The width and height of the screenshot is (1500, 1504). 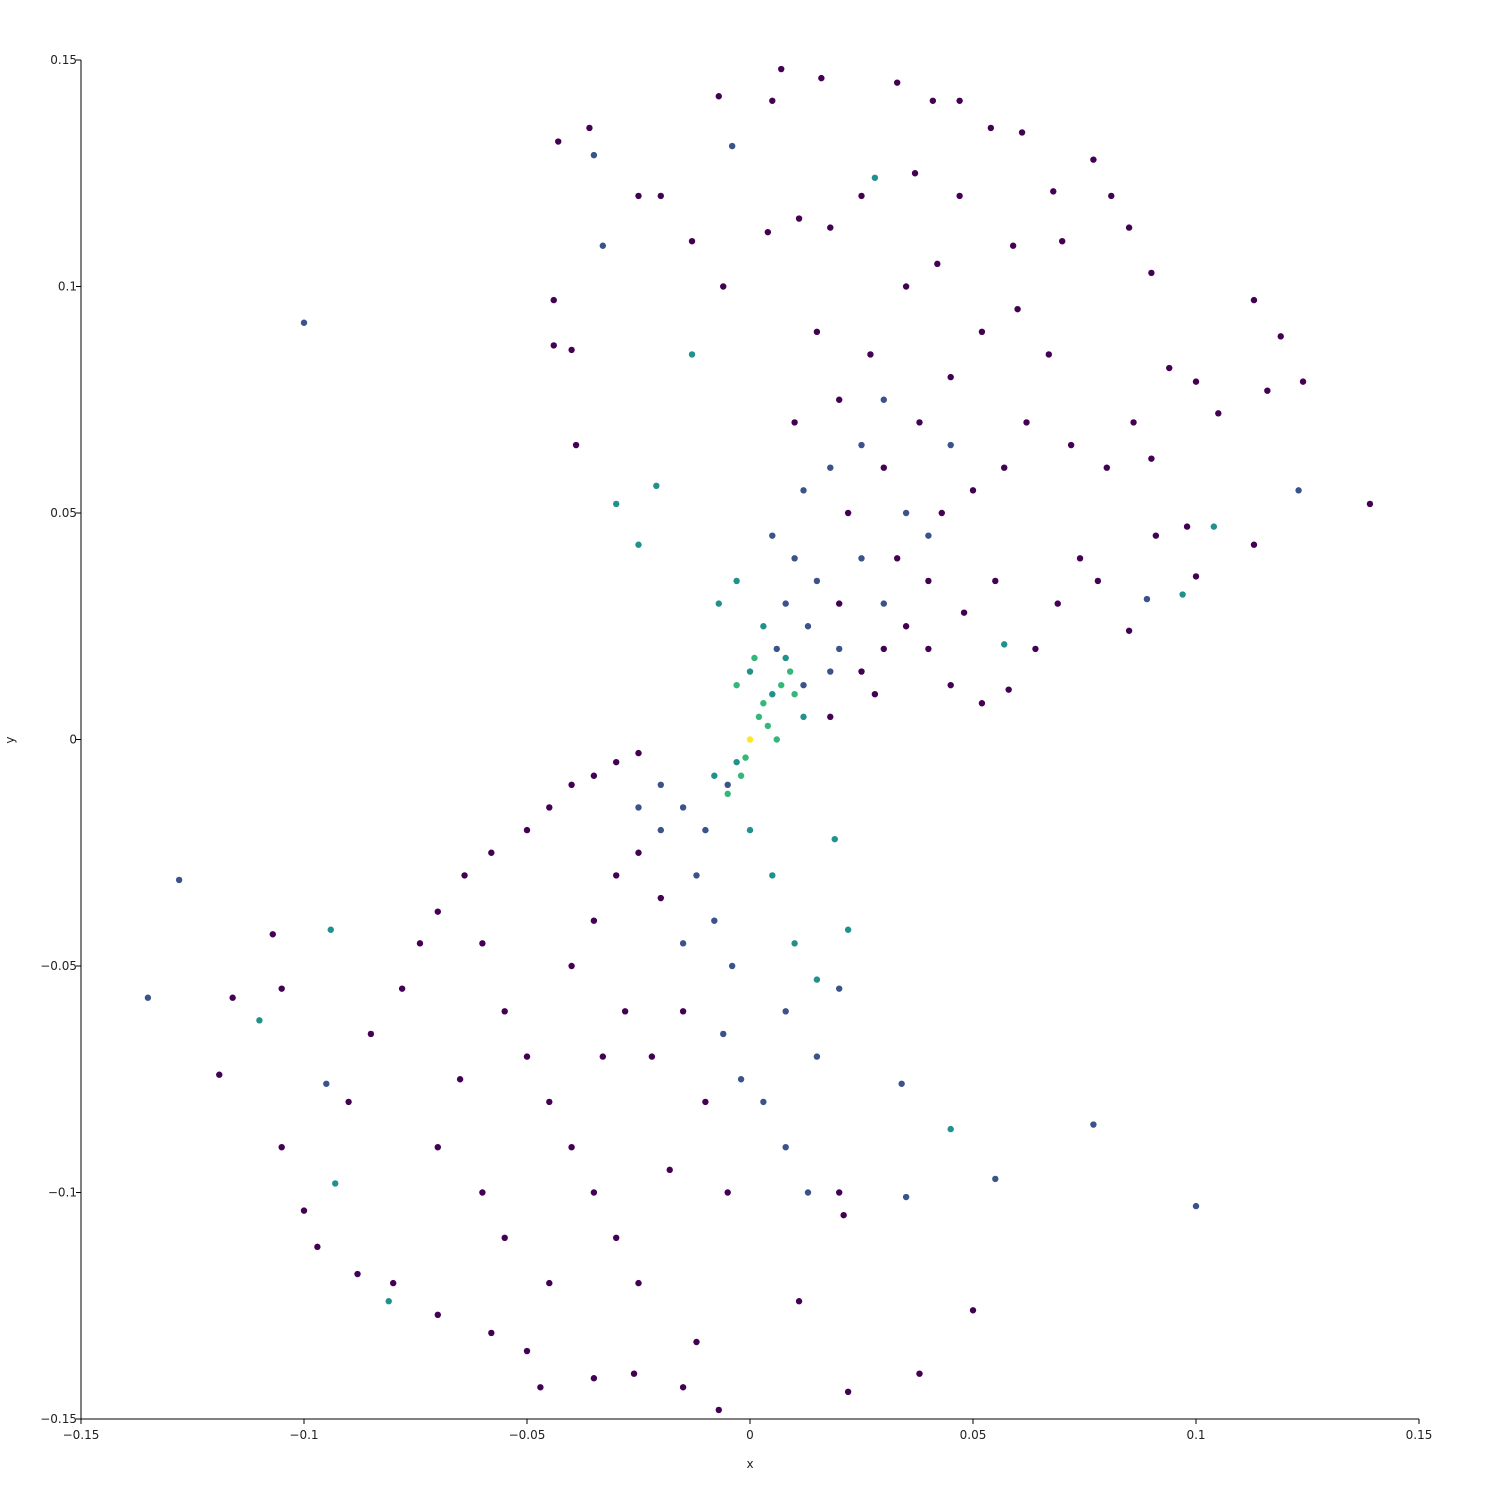 What do you see at coordinates (10, 739) in the screenshot?
I see `y-axis-label: y` at bounding box center [10, 739].